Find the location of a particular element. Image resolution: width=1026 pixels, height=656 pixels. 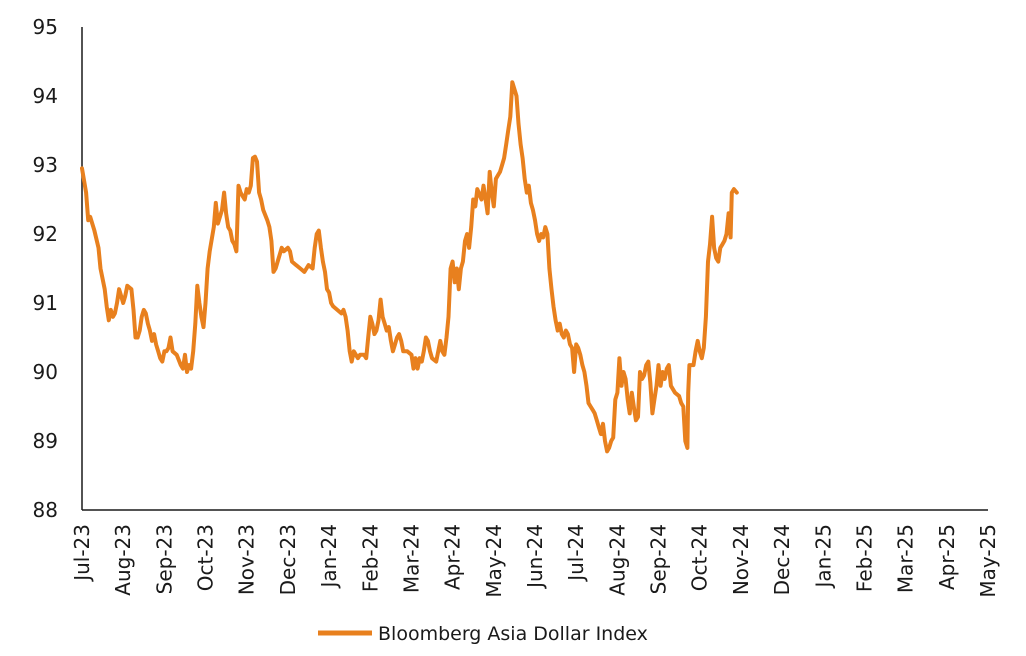

x-tick-label: Nov-24 is located at coordinates (741, 559).